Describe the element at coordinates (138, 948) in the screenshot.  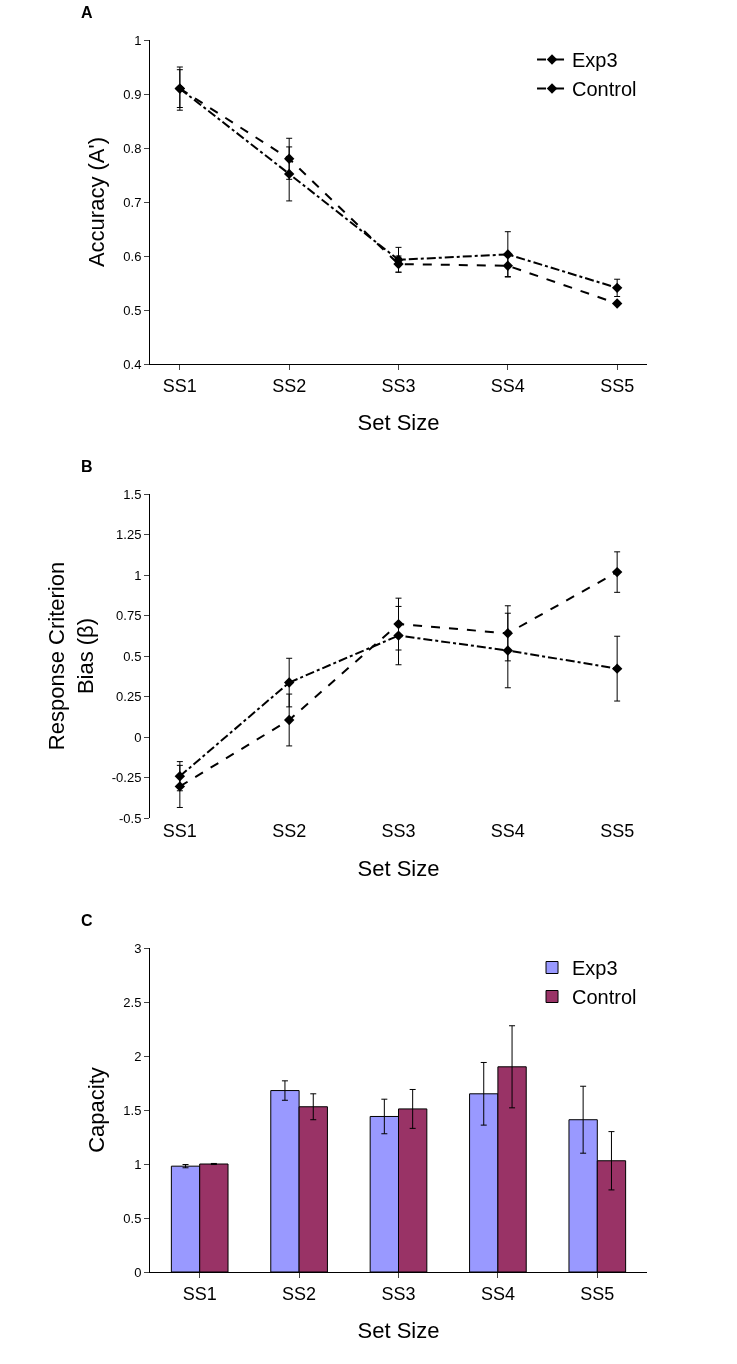
I see `y-tick-label: 3` at that location.